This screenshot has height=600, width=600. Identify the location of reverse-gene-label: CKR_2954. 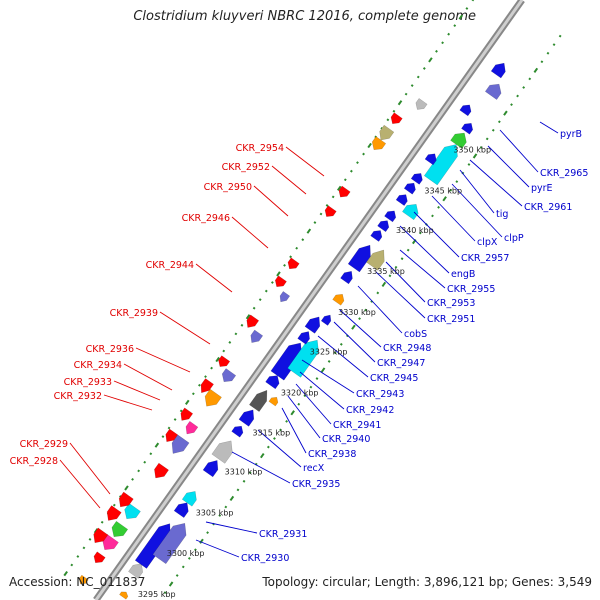
(260, 148).